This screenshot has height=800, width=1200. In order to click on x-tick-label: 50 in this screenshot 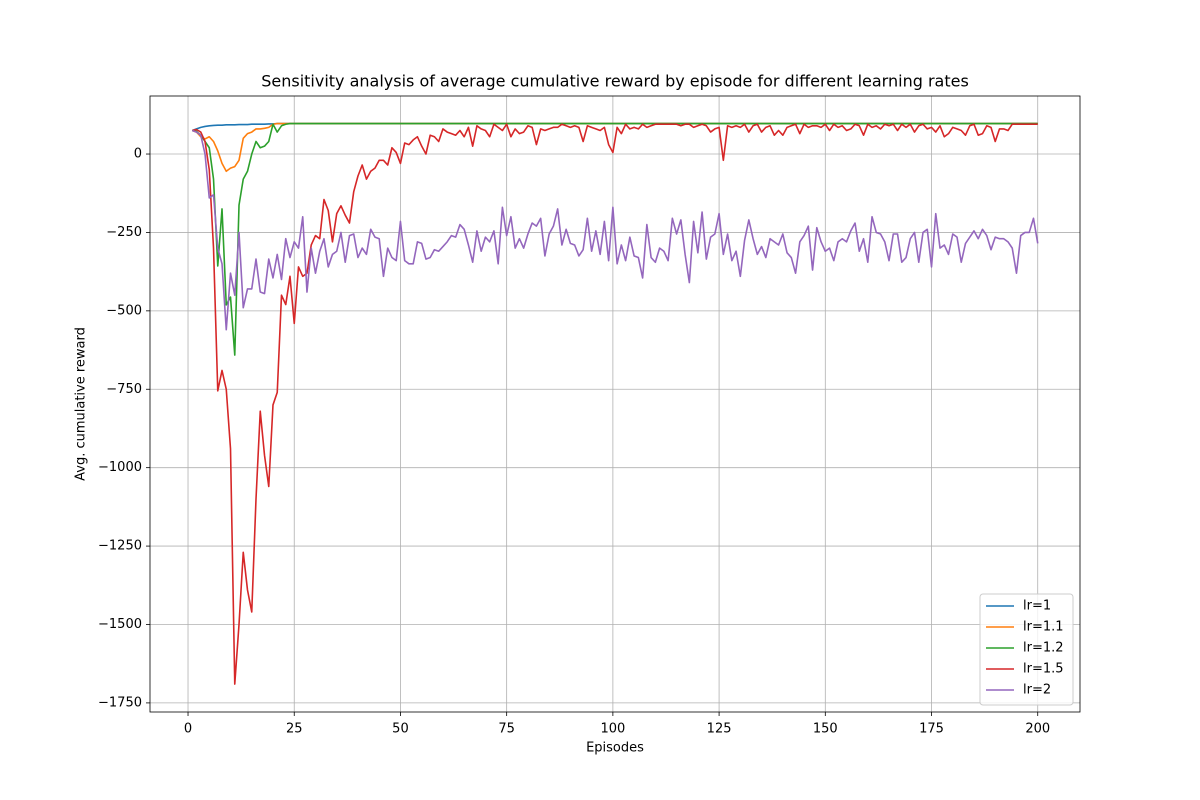, I will do `click(400, 729)`.